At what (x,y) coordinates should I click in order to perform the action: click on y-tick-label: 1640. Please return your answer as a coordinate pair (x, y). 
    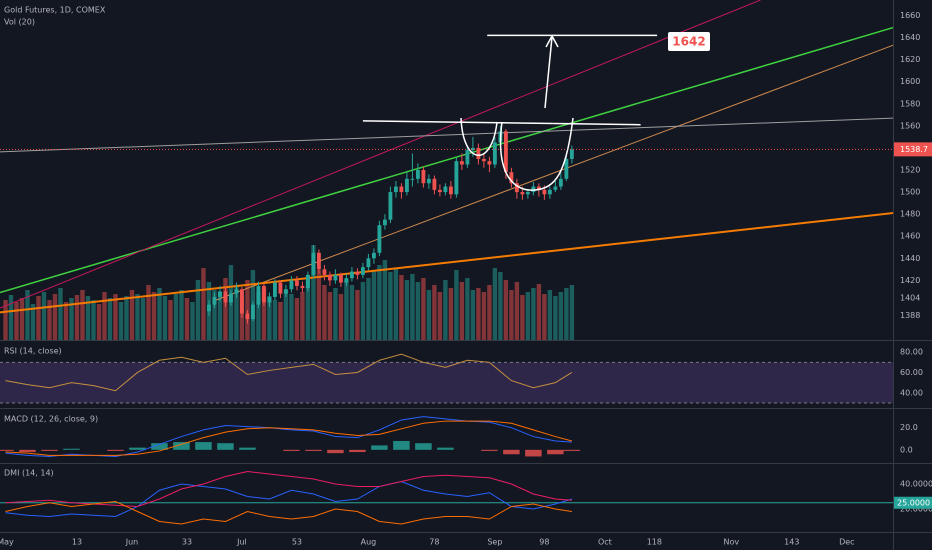
    Looking at the image, I should click on (910, 37).